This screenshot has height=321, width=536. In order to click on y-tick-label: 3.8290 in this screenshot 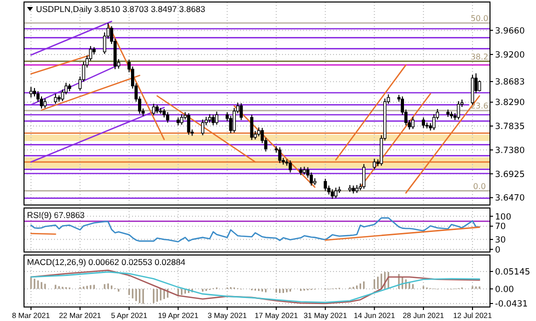, I will do `click(510, 103)`.